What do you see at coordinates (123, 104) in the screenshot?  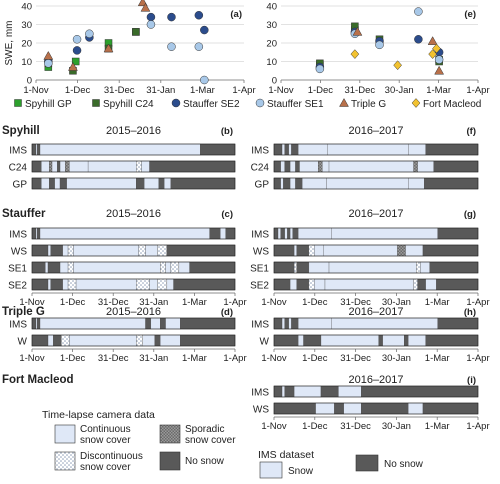 I see `legend-item: Spyhill C24` at bounding box center [123, 104].